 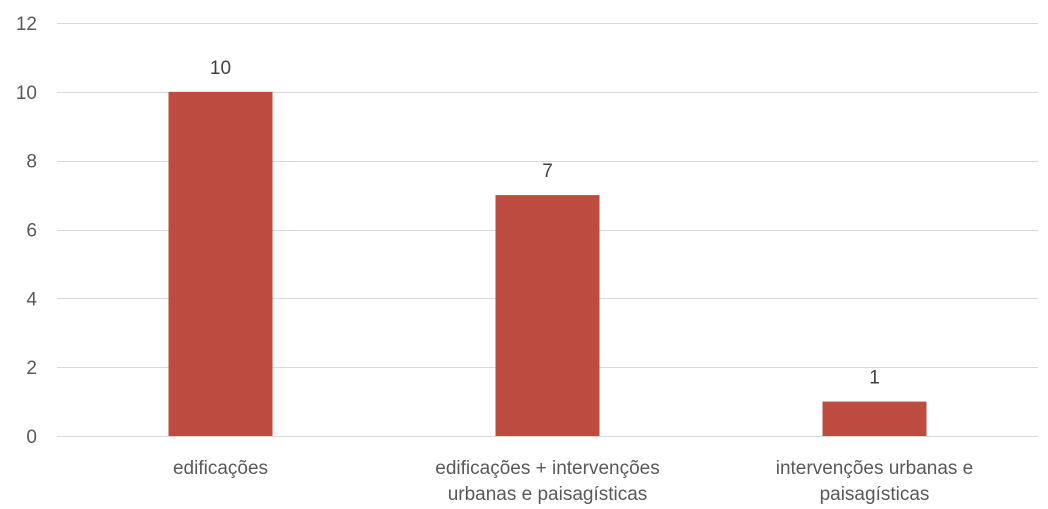 I want to click on data-label: 1, so click(x=874, y=378).